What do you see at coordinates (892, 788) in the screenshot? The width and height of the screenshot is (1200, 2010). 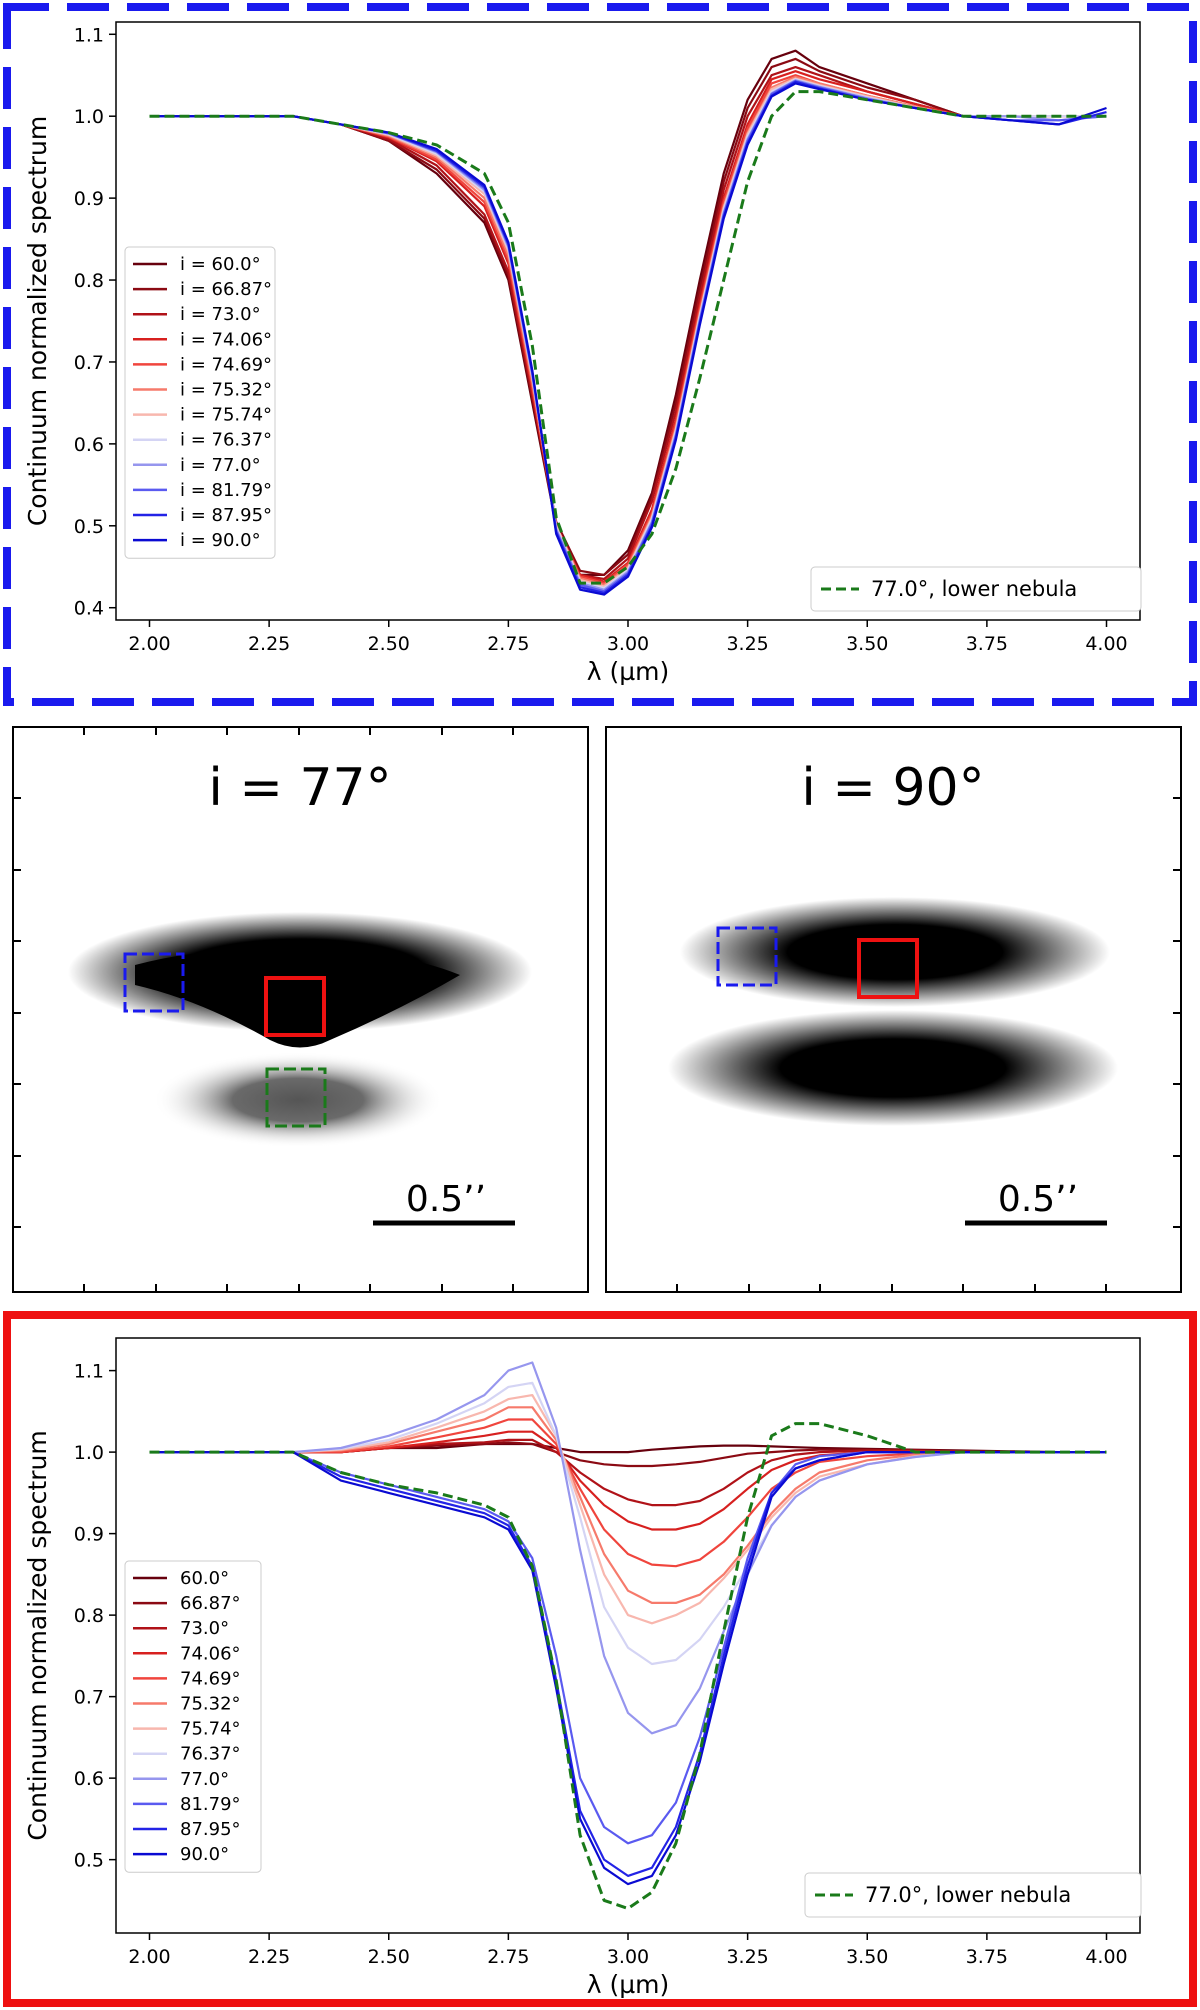 I see `panel-title-right: i = 90°` at bounding box center [892, 788].